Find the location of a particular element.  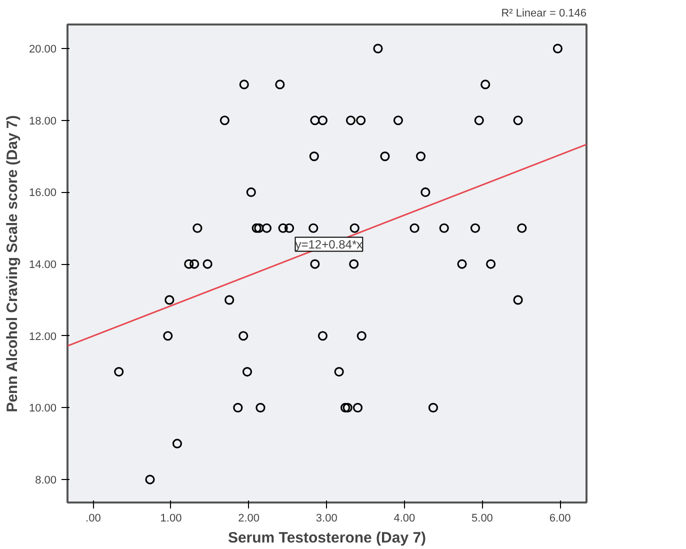

x-tick-label: 3.00 is located at coordinates (327, 518).